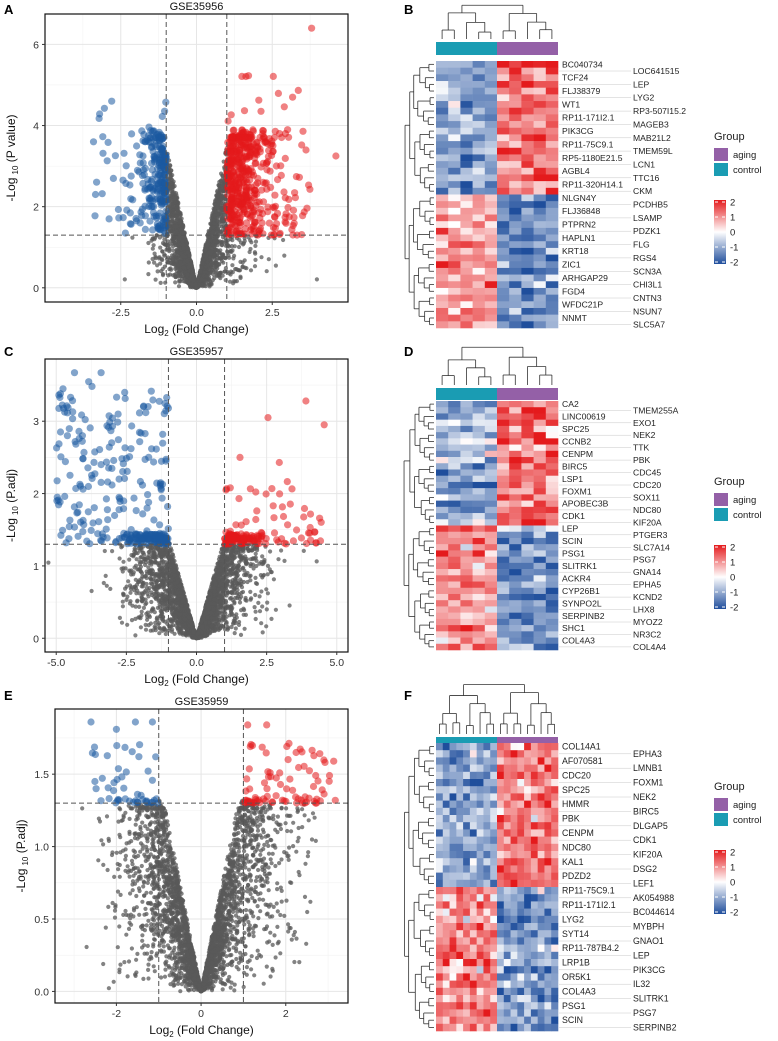 The image size is (778, 1041). What do you see at coordinates (154, 329) in the screenshot?
I see `x-label-main: Log` at bounding box center [154, 329].